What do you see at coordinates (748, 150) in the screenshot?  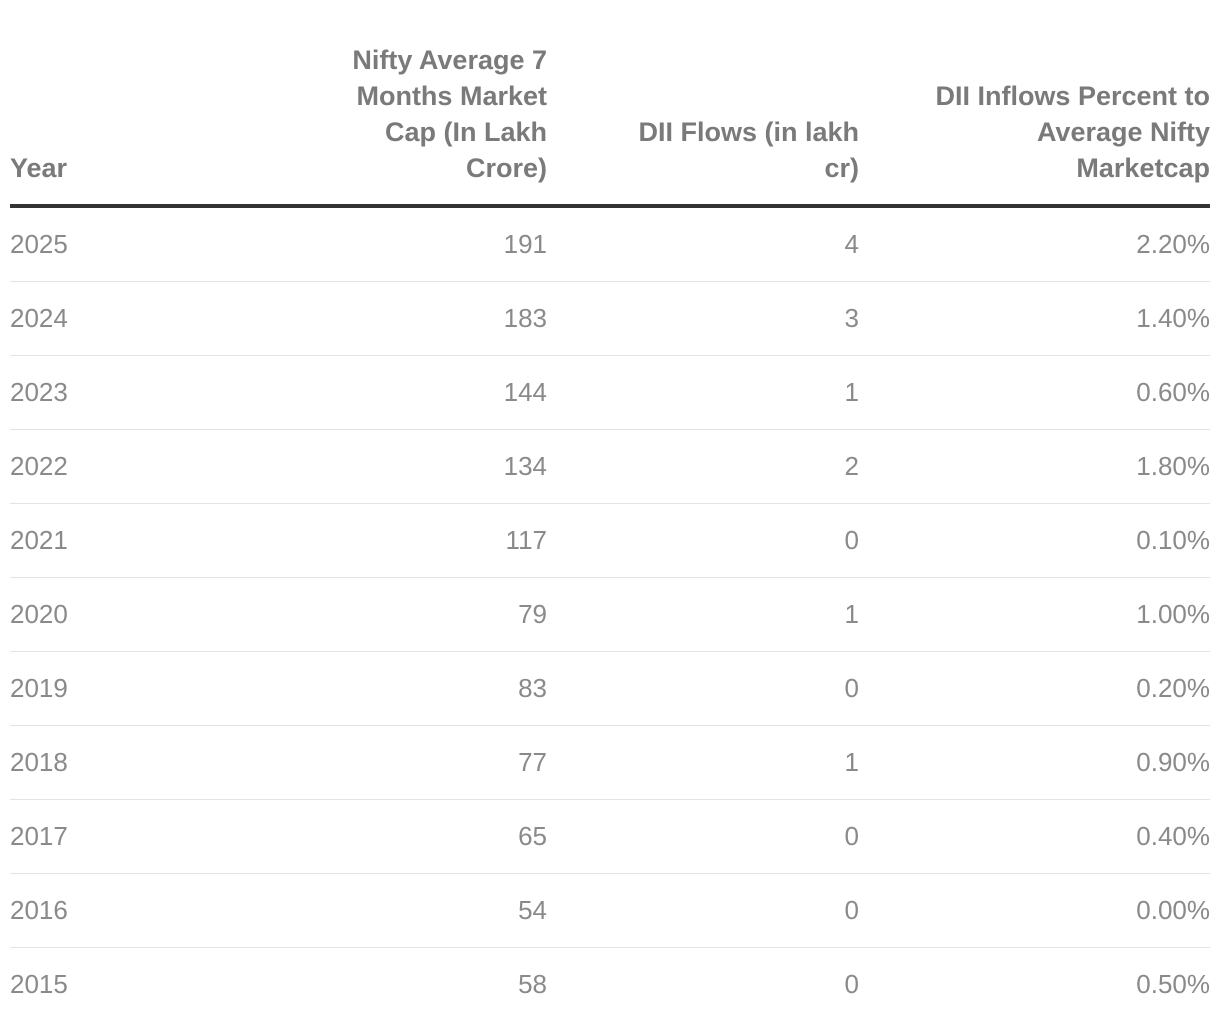 I see `header-text: DII Flows (in lakh cr)` at bounding box center [748, 150].